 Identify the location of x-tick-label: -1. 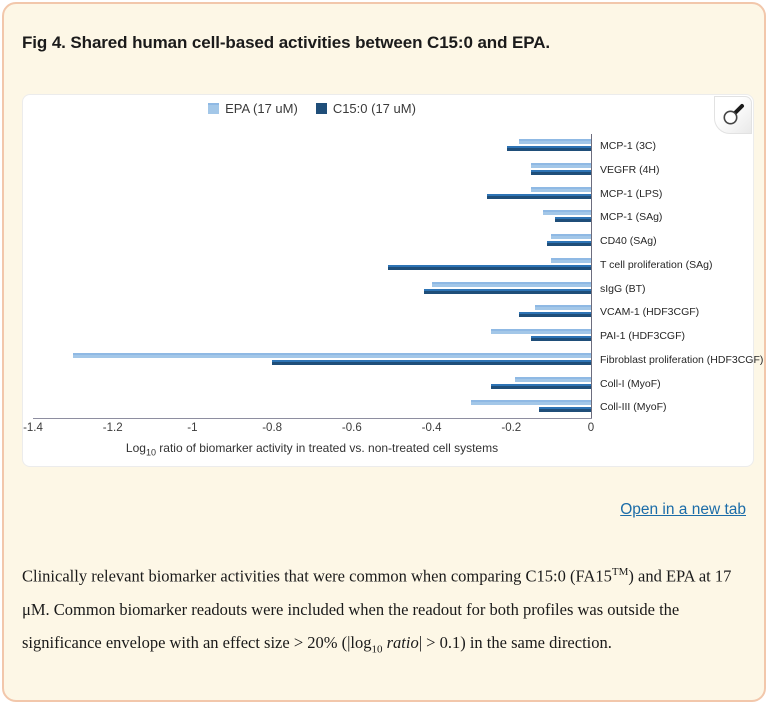
(192, 428).